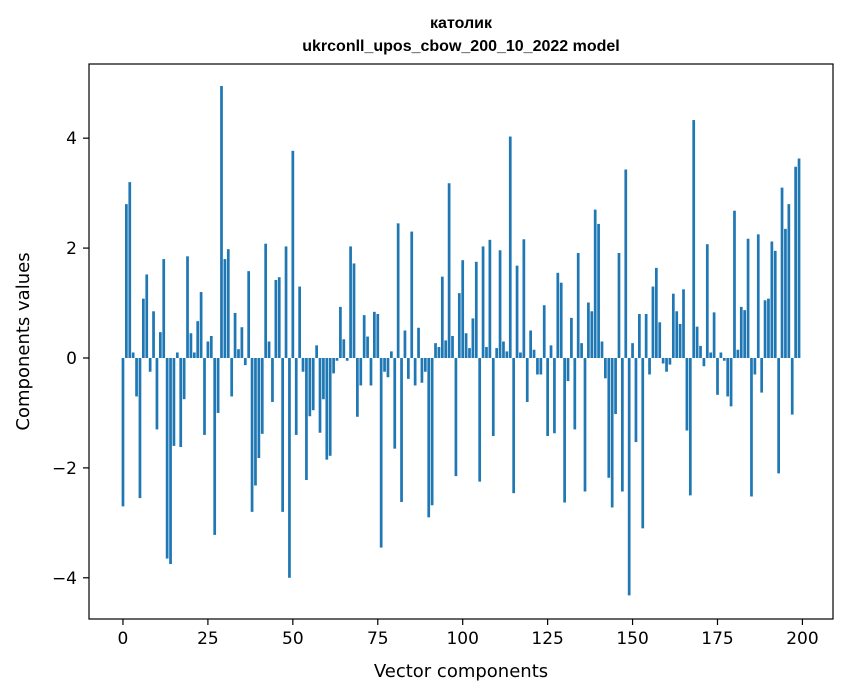 The image size is (847, 696). Describe the element at coordinates (64, 469) in the screenshot. I see `y-tick-label: −2` at that location.